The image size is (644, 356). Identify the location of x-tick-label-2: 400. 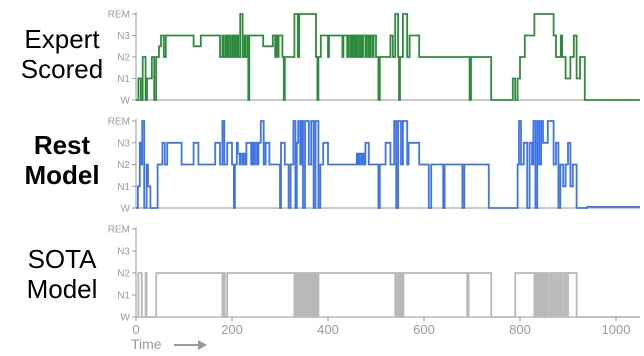
(328, 329).